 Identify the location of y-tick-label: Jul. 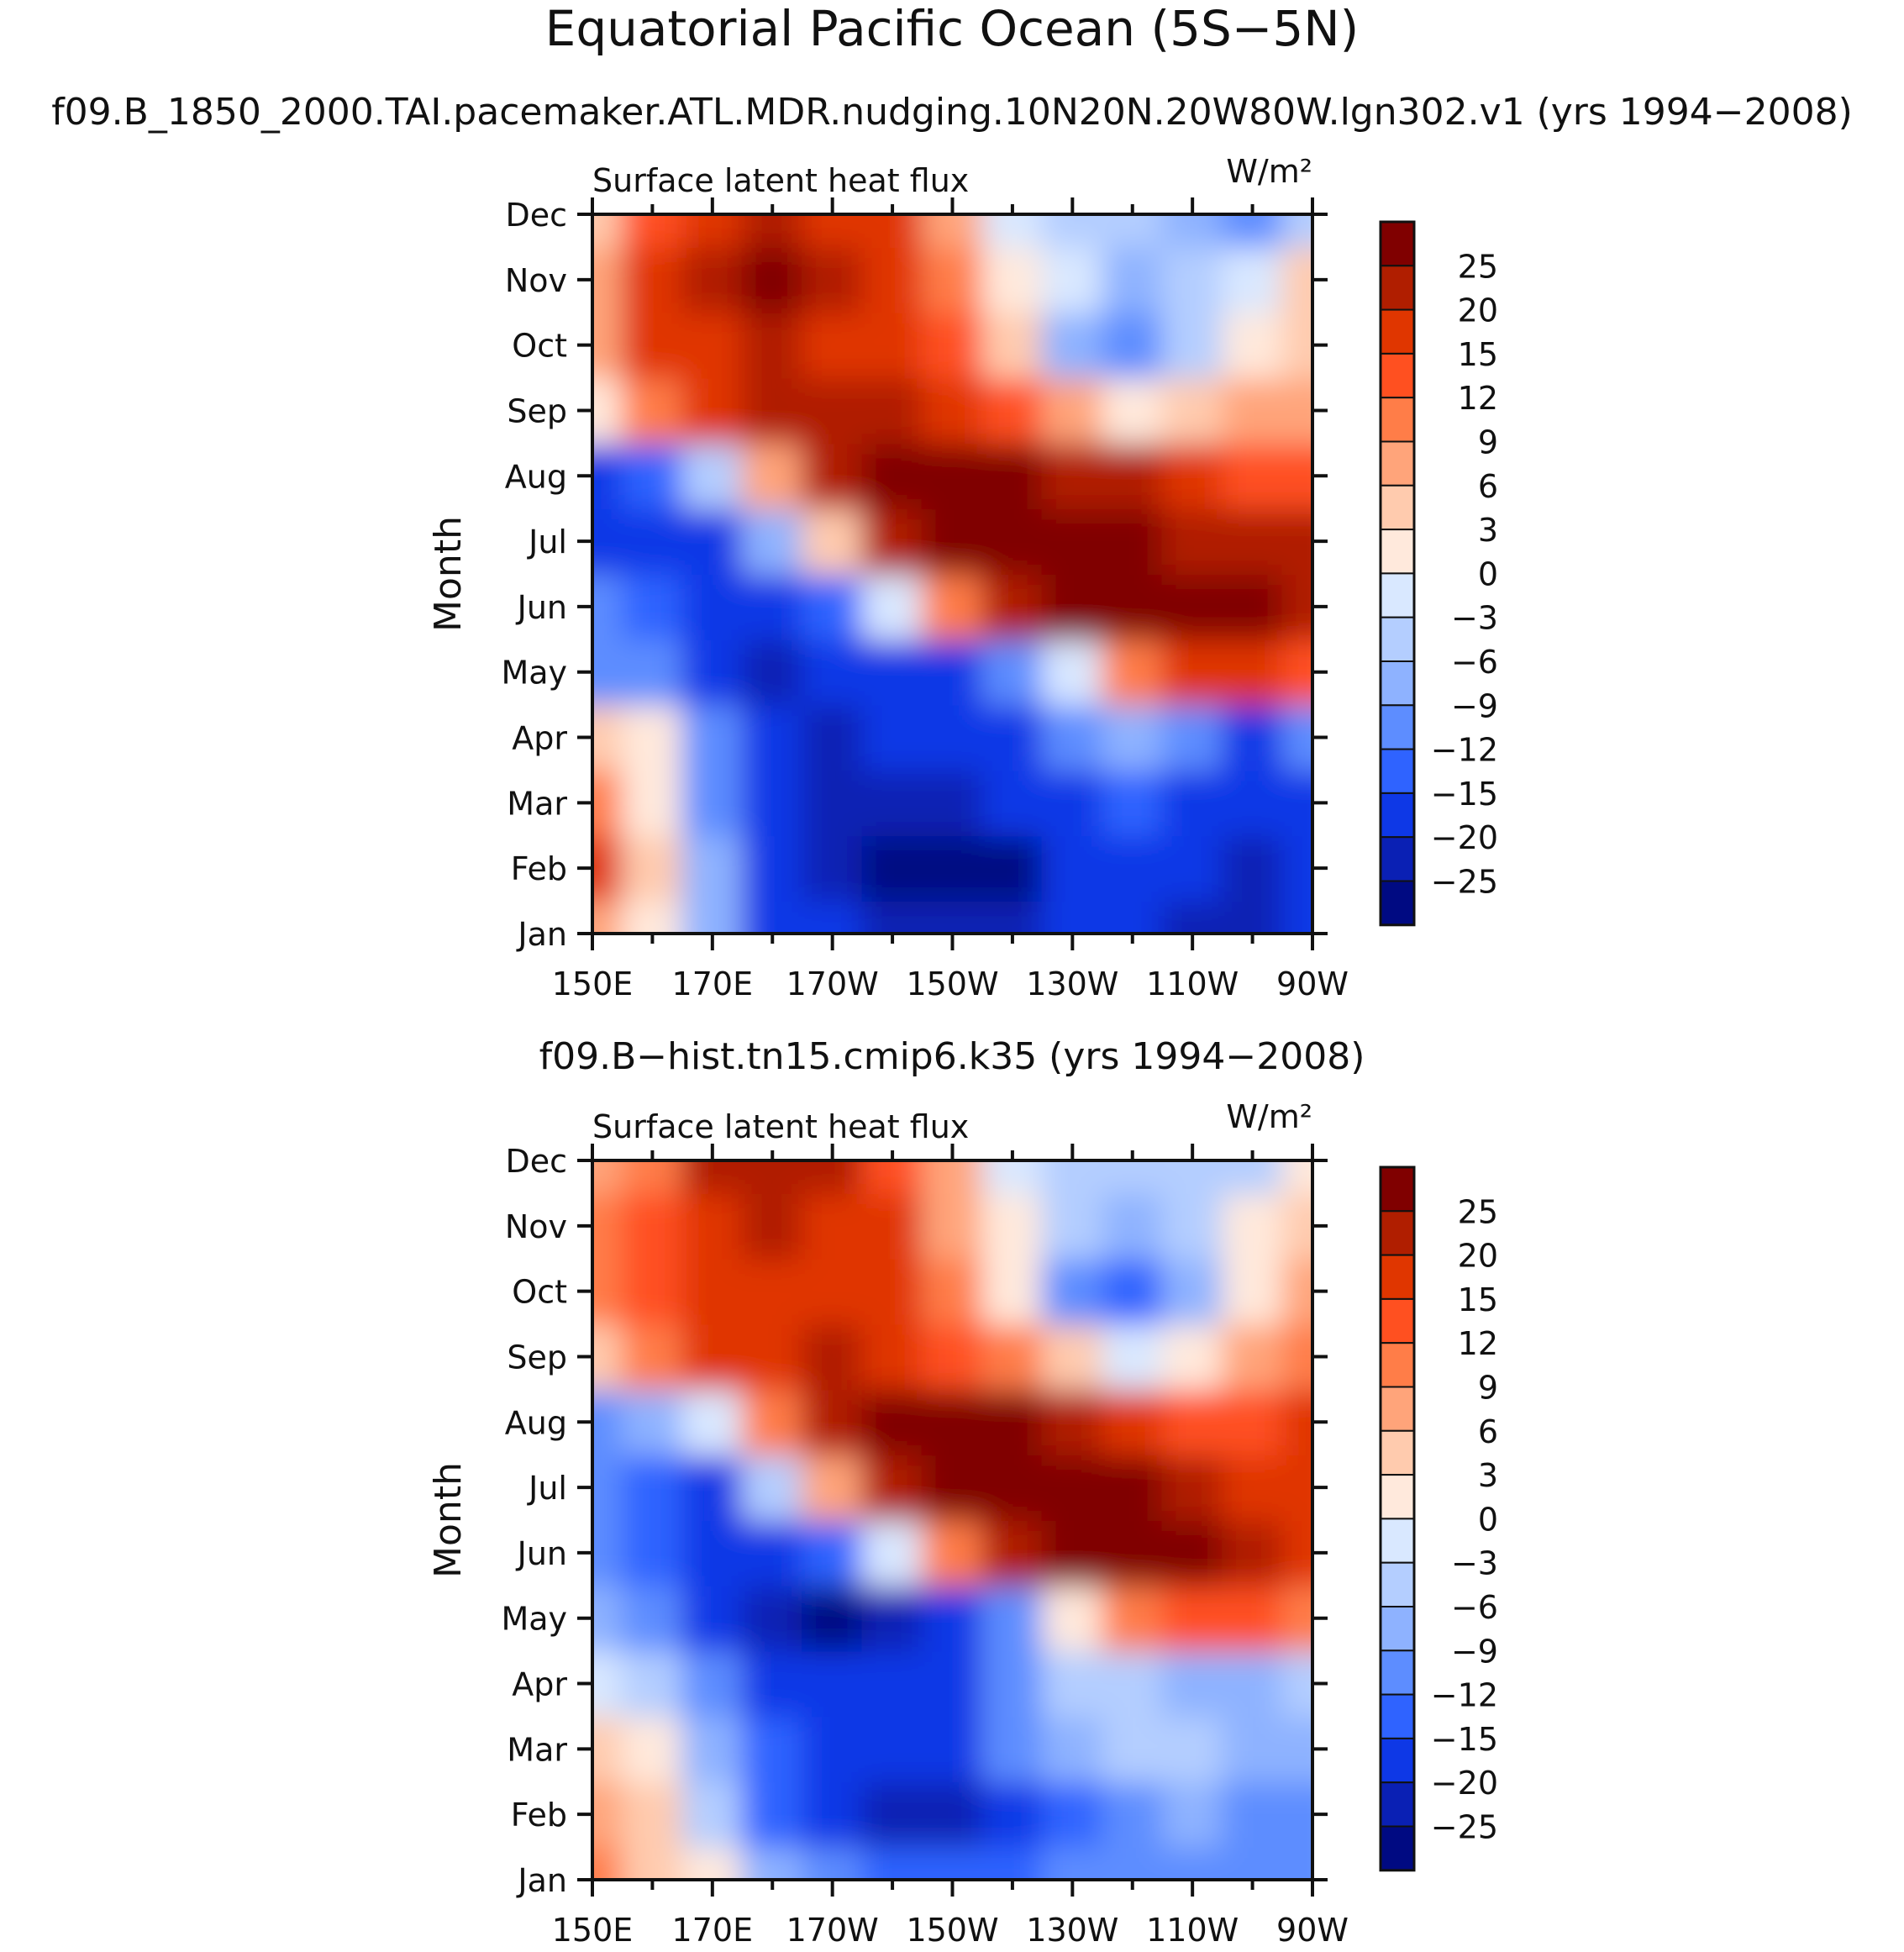
(547, 1488).